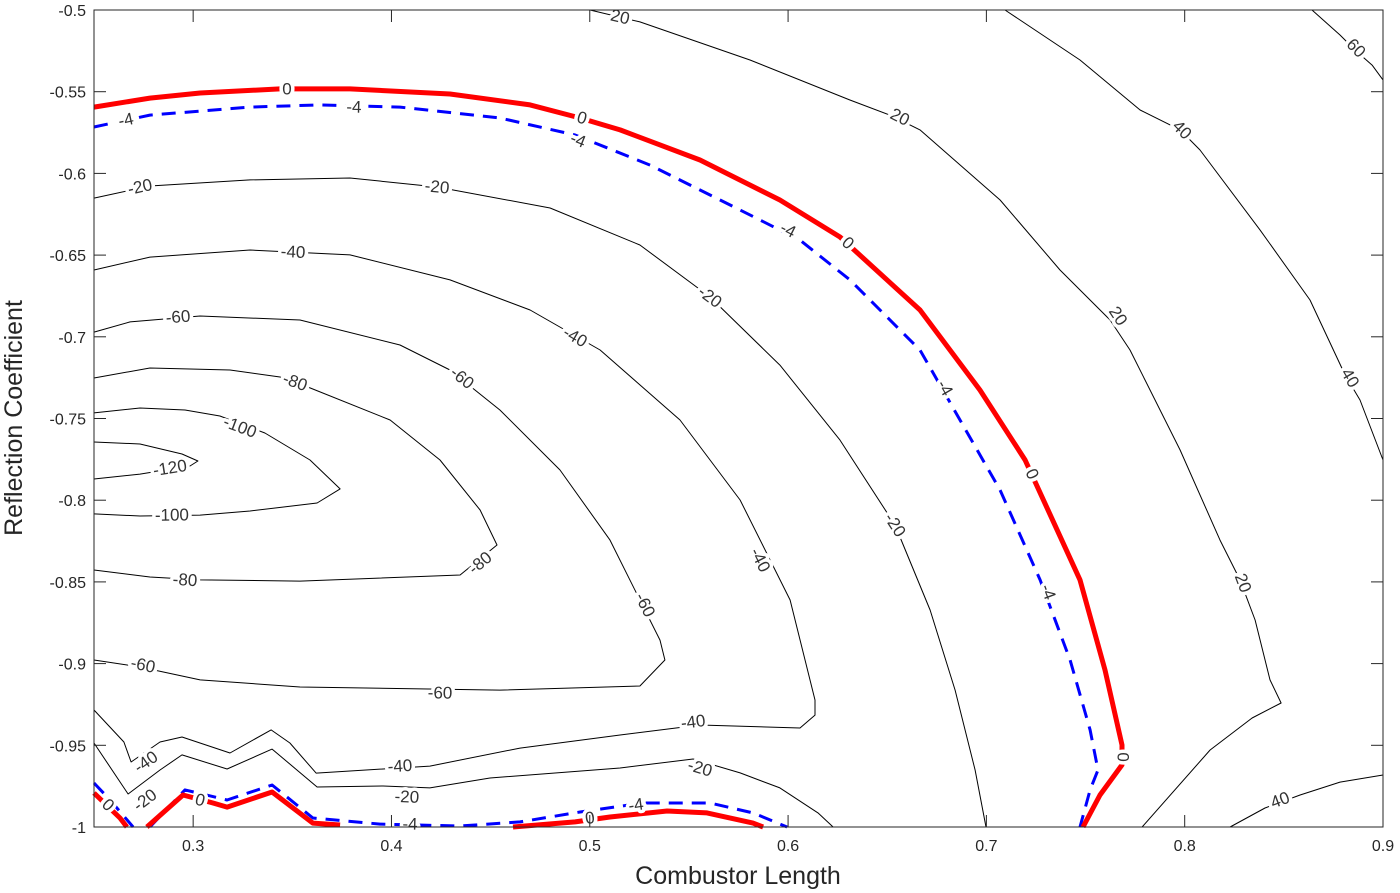 The image size is (1400, 893). I want to click on x-tick-label: 0.8, so click(1185, 846).